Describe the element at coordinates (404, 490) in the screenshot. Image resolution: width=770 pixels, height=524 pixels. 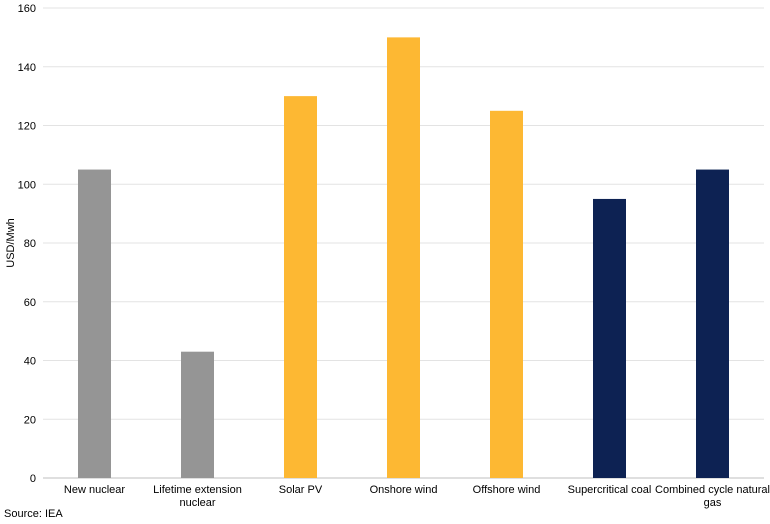
I see `category-label: Onshore wind` at that location.